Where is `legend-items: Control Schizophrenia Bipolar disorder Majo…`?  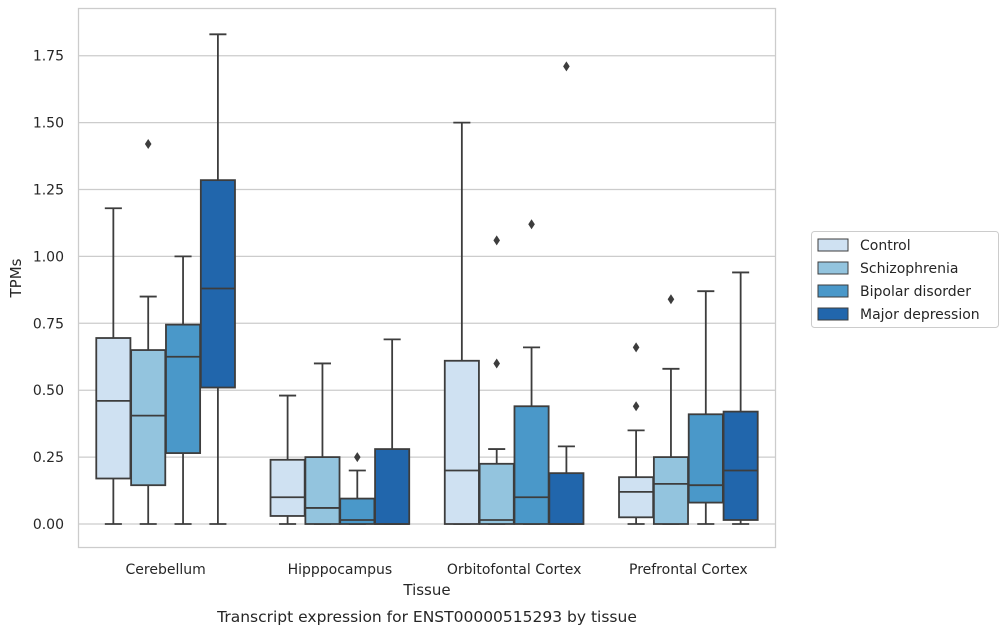 legend-items: Control Schizophrenia Bipolar disorder Majo… is located at coordinates (898, 280).